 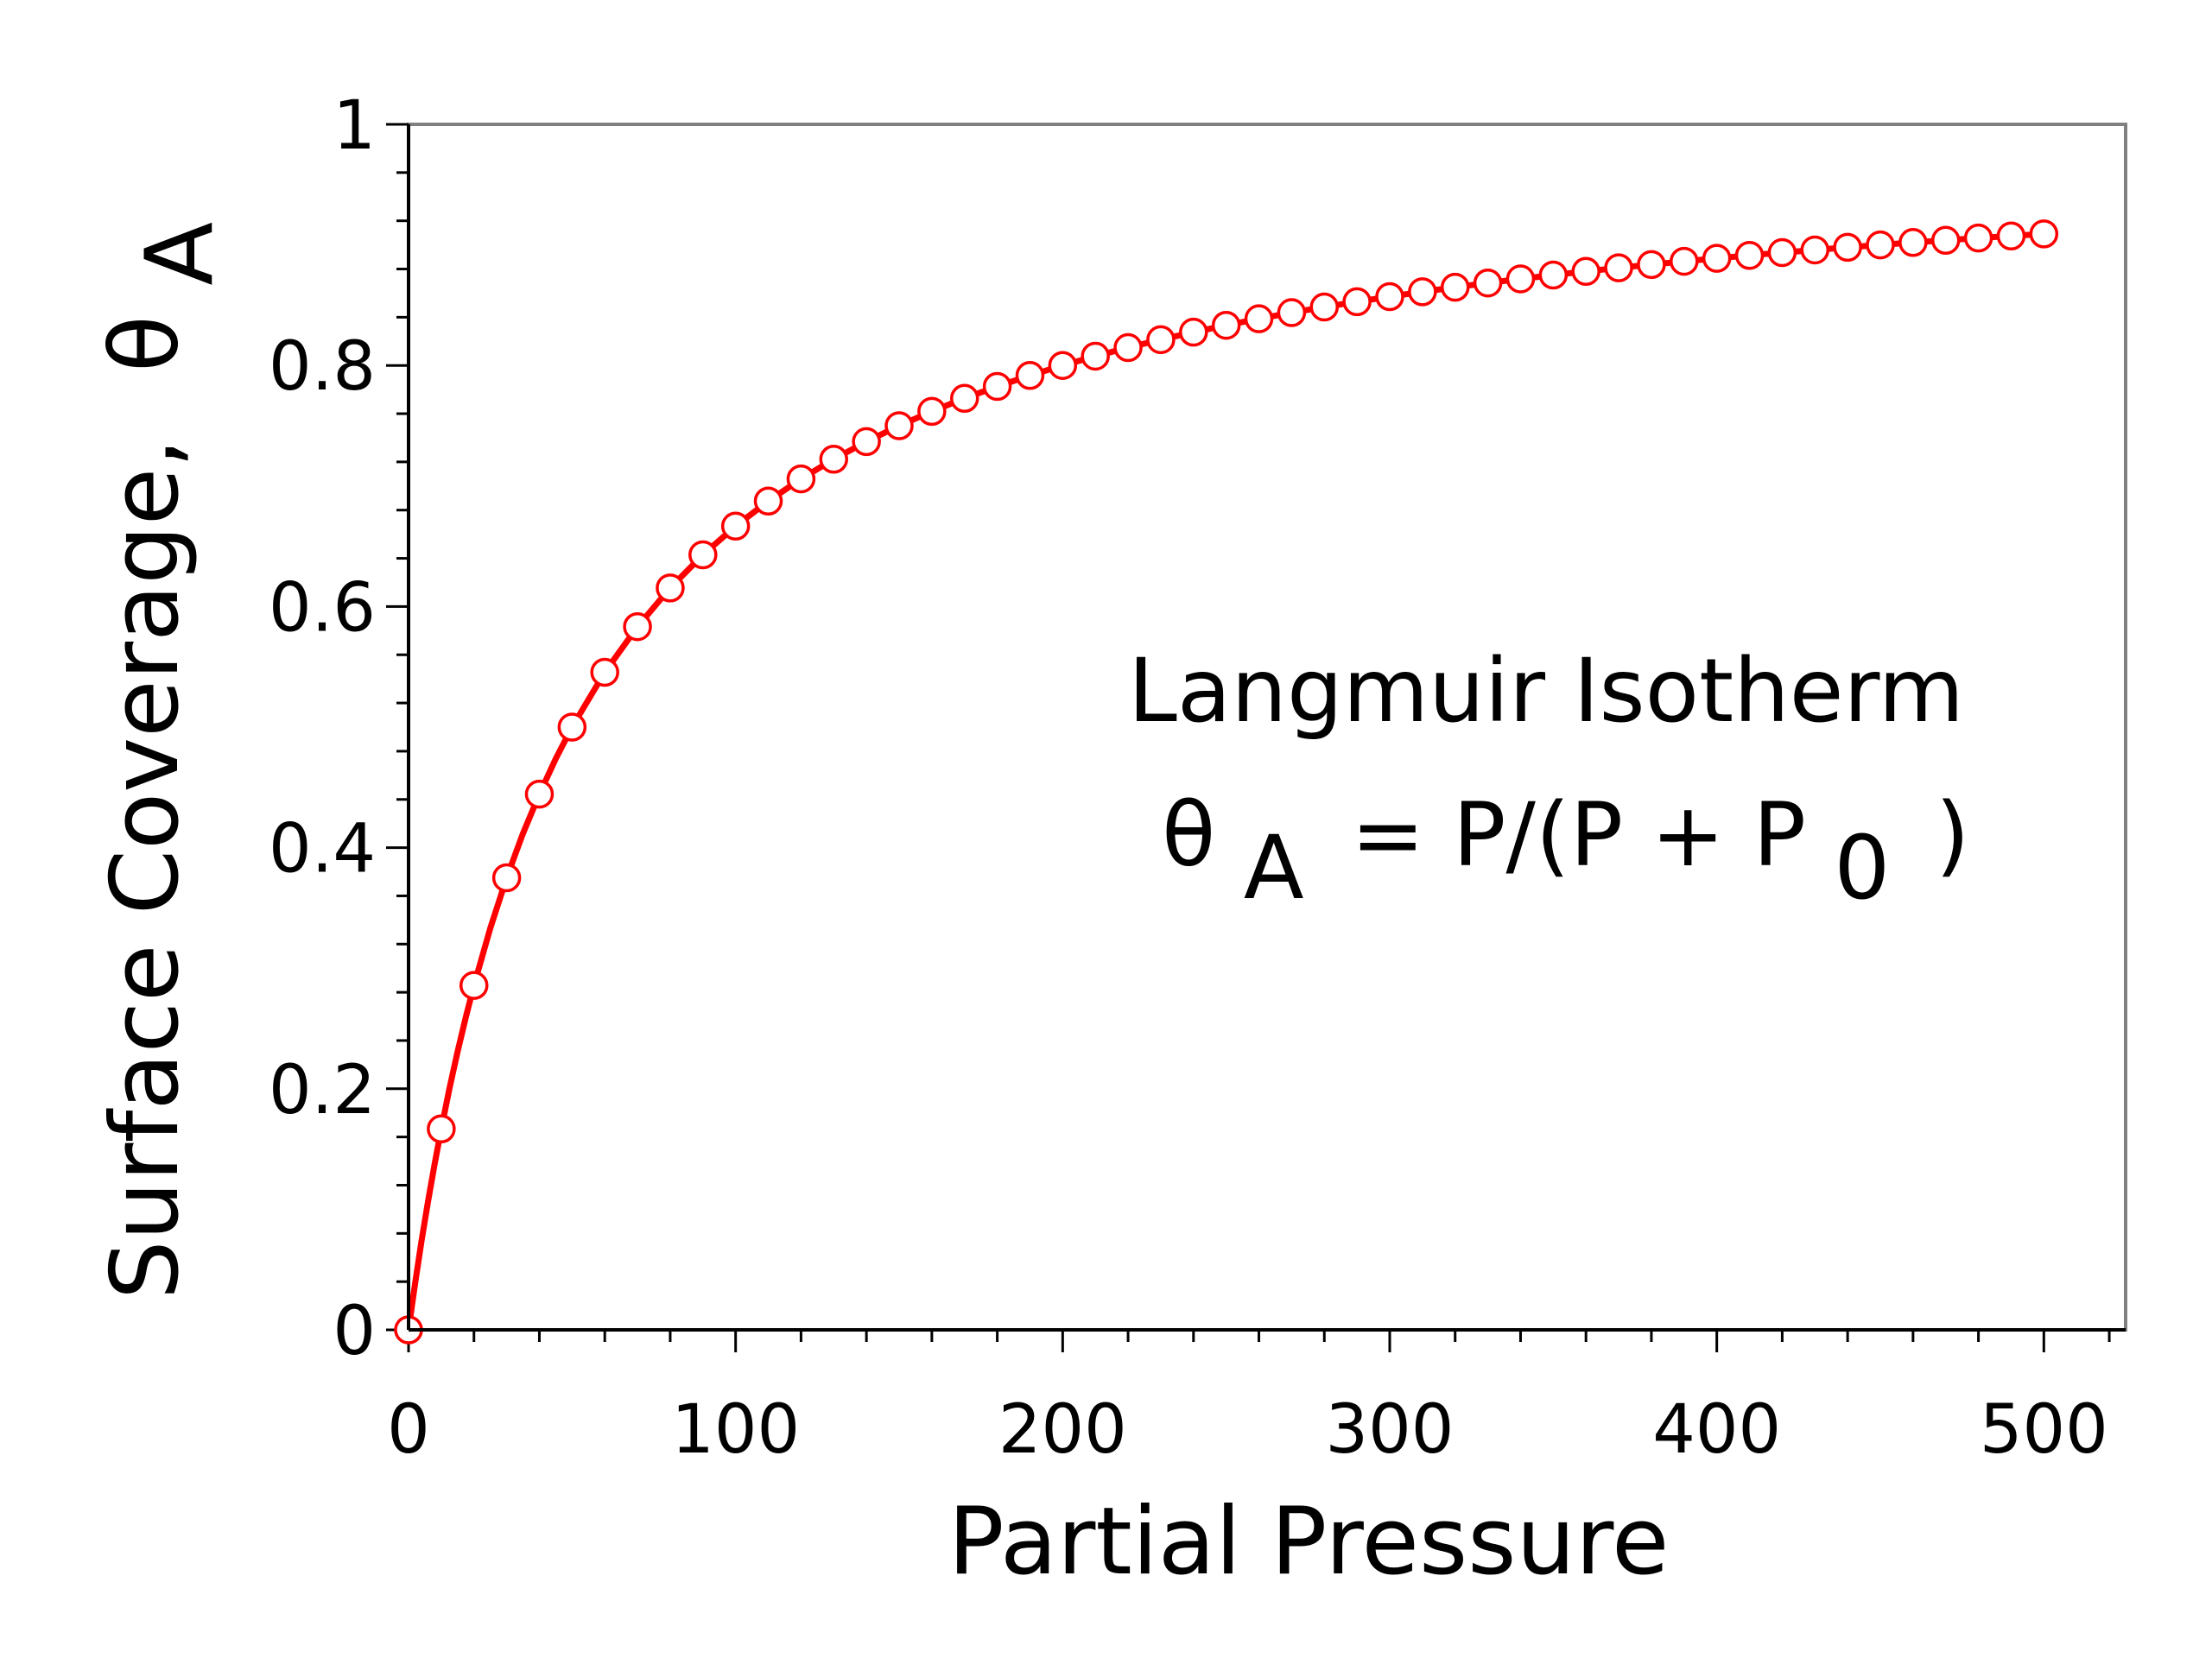 What do you see at coordinates (354, 126) in the screenshot?
I see `y-tick-label: 1` at bounding box center [354, 126].